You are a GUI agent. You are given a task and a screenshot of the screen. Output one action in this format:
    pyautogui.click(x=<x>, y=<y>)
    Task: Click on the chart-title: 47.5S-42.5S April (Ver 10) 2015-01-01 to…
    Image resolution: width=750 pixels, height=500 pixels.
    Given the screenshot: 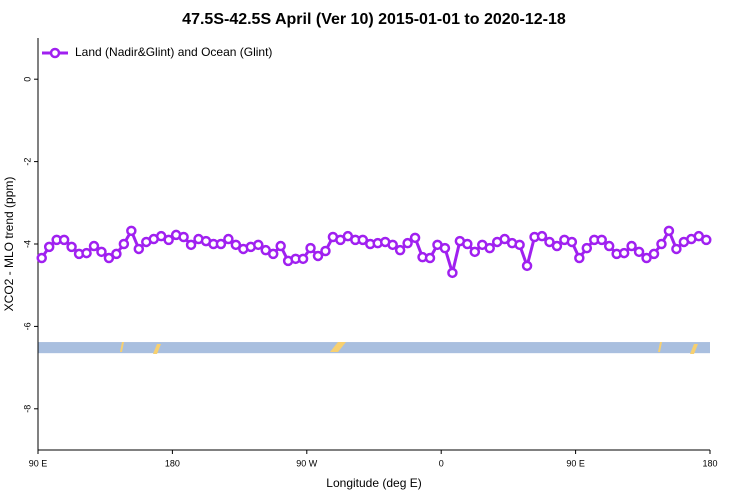 What is the action you would take?
    pyautogui.click(x=374, y=19)
    